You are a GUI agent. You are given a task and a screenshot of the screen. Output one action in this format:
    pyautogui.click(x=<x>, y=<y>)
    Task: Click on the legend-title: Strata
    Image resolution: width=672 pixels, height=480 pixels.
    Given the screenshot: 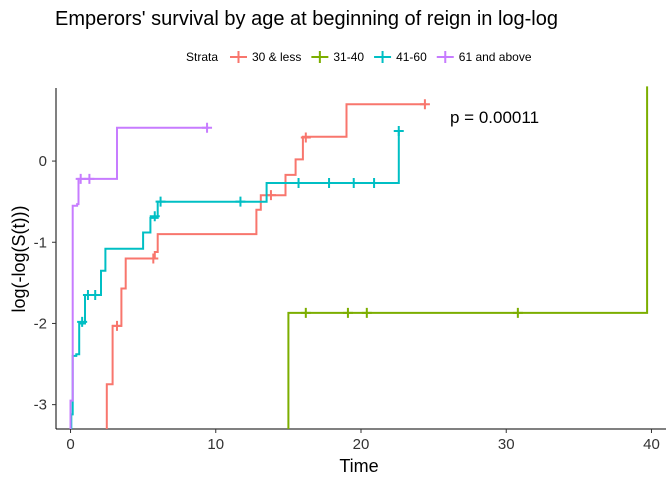 What is the action you would take?
    pyautogui.click(x=202, y=57)
    